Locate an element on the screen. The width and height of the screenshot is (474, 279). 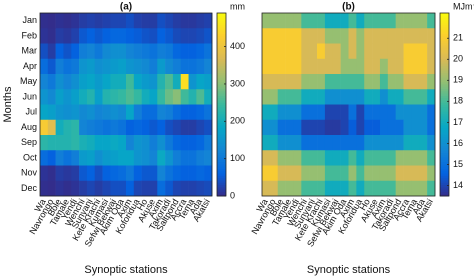
colorbar-tick-label: 400 is located at coordinates (237, 46).